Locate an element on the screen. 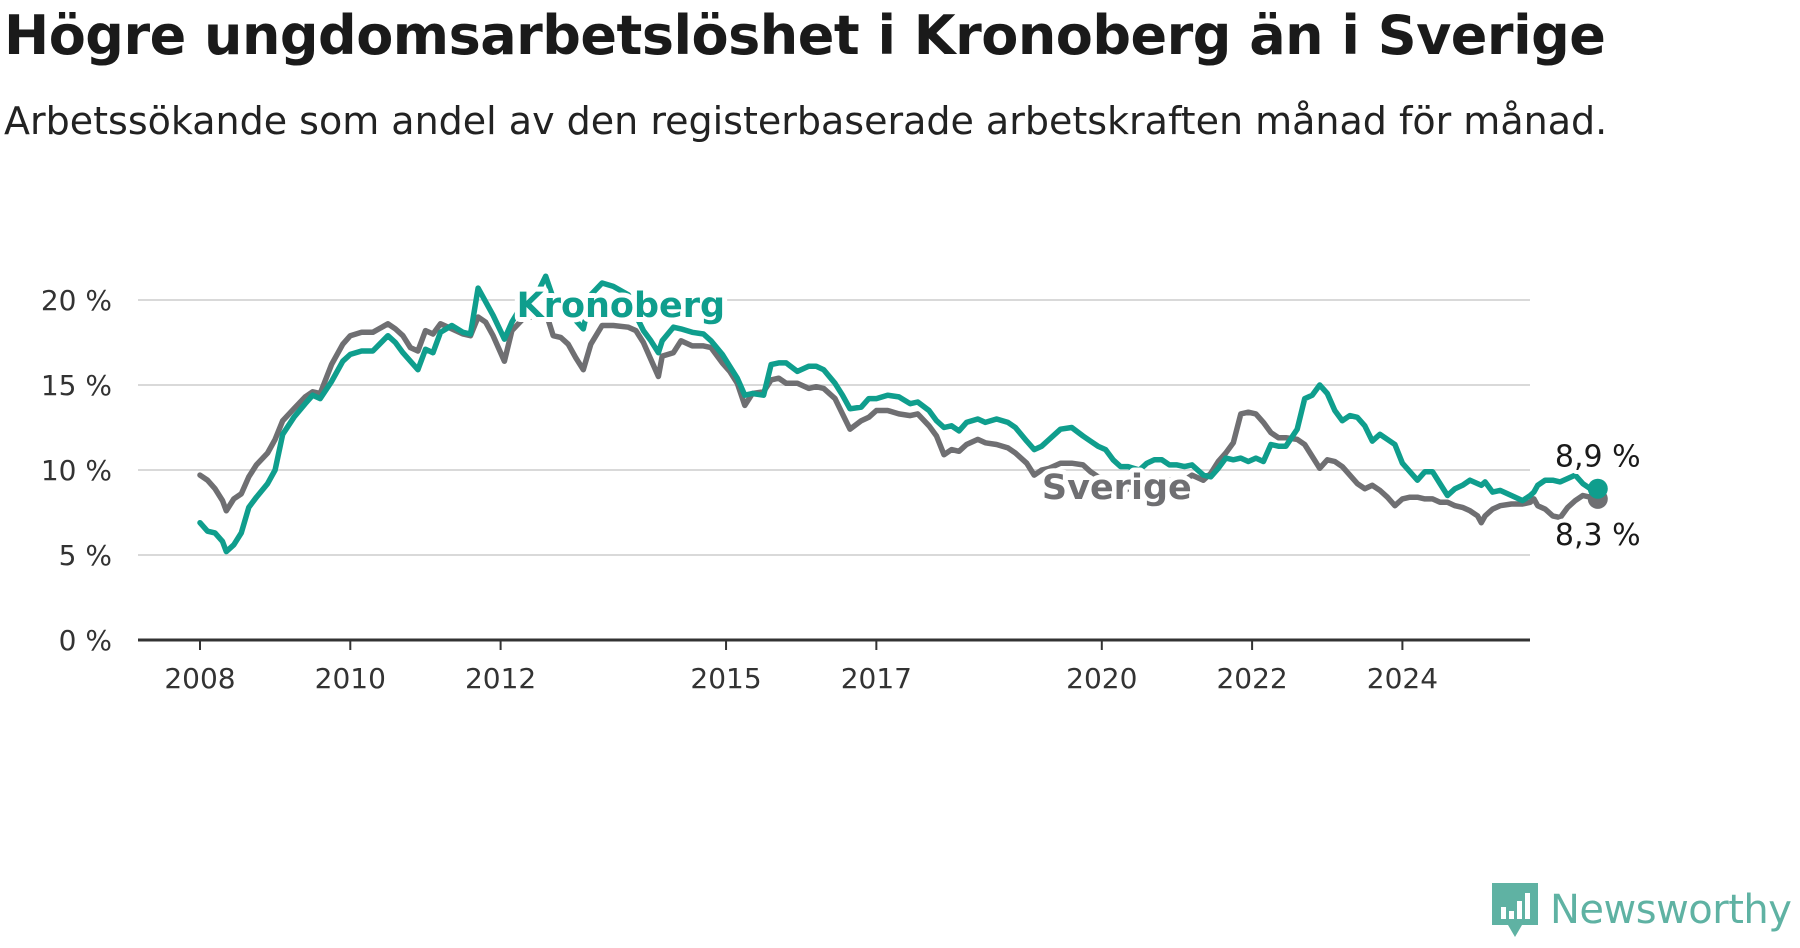 Image resolution: width=1800 pixels, height=948 pixels. kronoberg-end-point is located at coordinates (1597, 488).